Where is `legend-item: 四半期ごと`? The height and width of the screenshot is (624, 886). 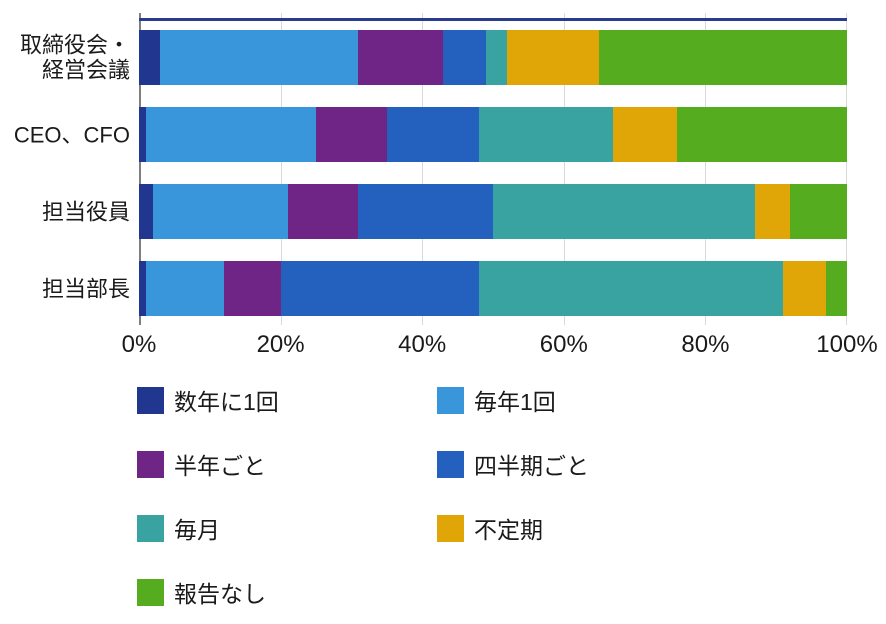
legend-item: 四半期ごと is located at coordinates (513, 464).